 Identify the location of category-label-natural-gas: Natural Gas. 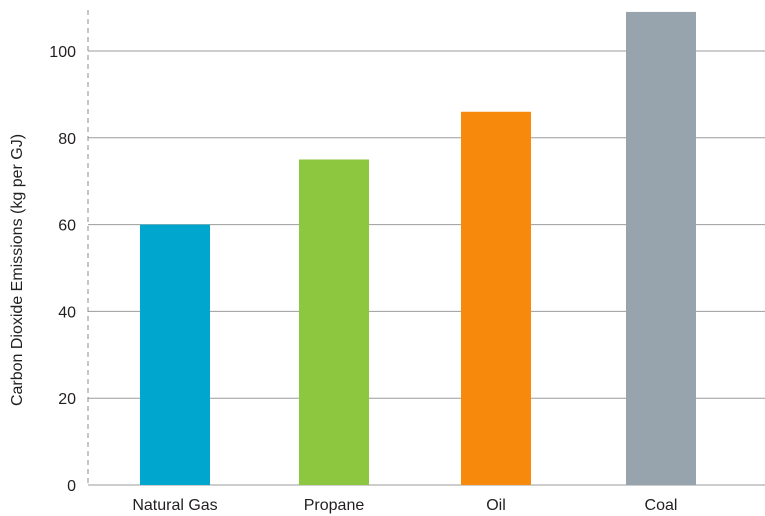
(174, 505).